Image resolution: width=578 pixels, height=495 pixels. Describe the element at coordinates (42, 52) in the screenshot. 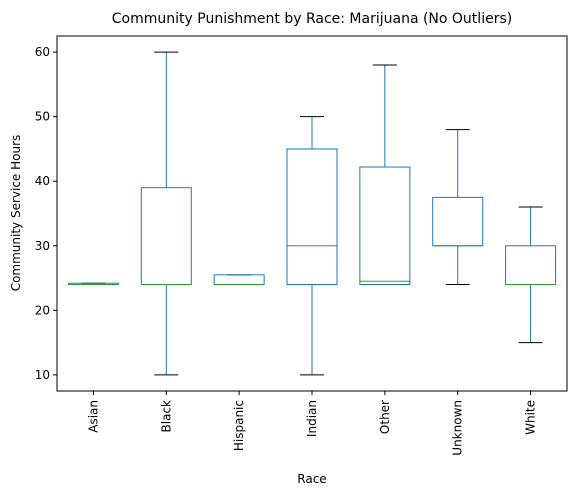

I see `y-tick-label: 60` at that location.